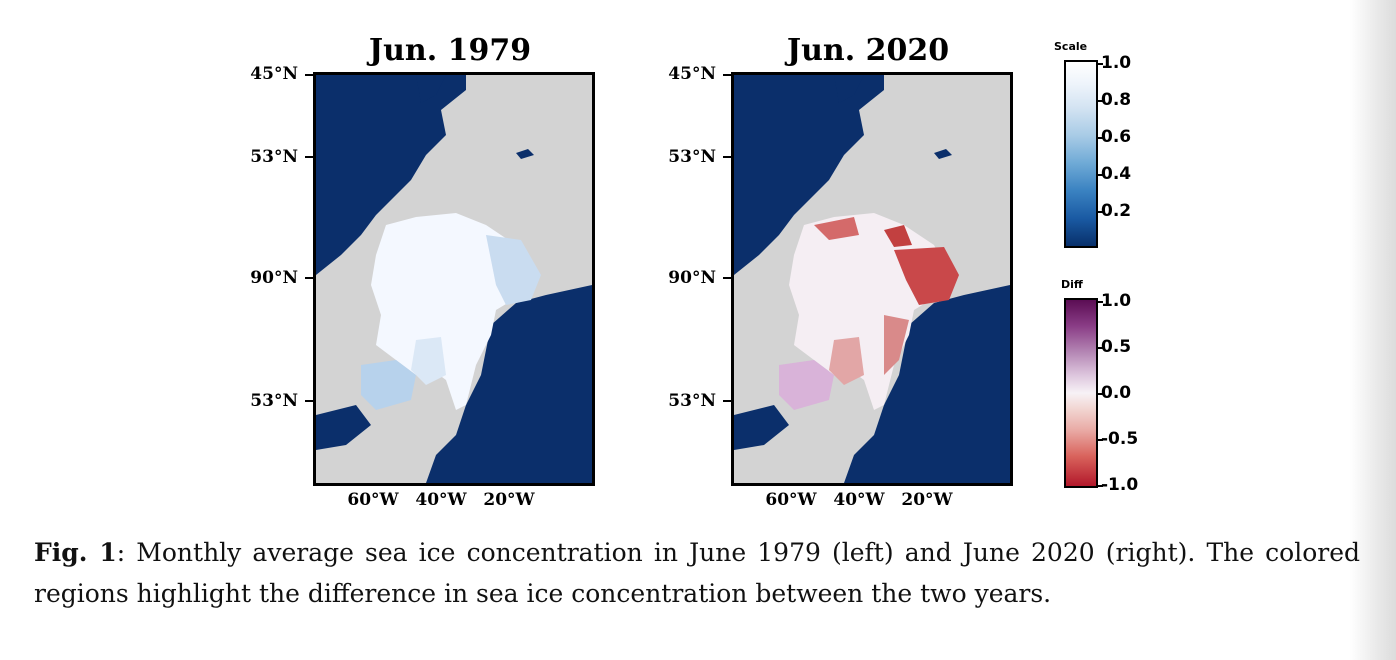 Image resolution: width=1396 pixels, height=660 pixels. I want to click on ice-hudson, so click(388, 385).